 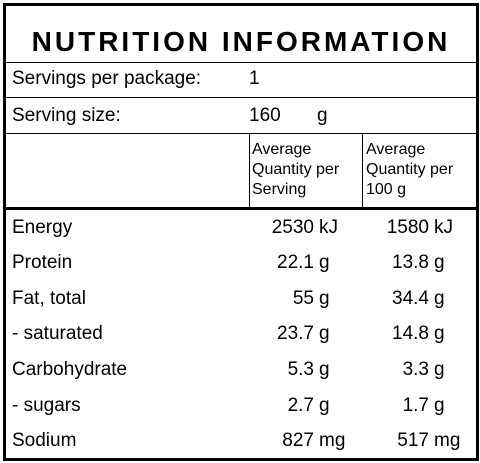 I want to click on nutrient-name: Energy, so click(x=42, y=227).